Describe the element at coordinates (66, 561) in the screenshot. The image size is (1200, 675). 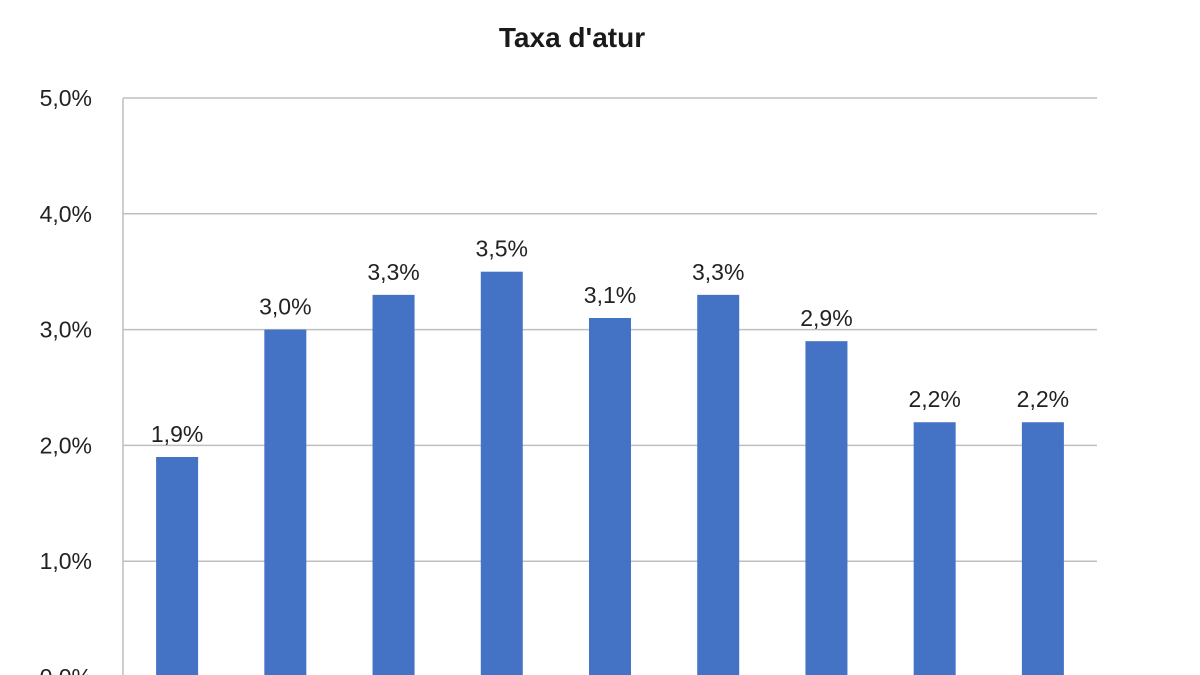
I see `y-tick-label: 1,0%` at that location.